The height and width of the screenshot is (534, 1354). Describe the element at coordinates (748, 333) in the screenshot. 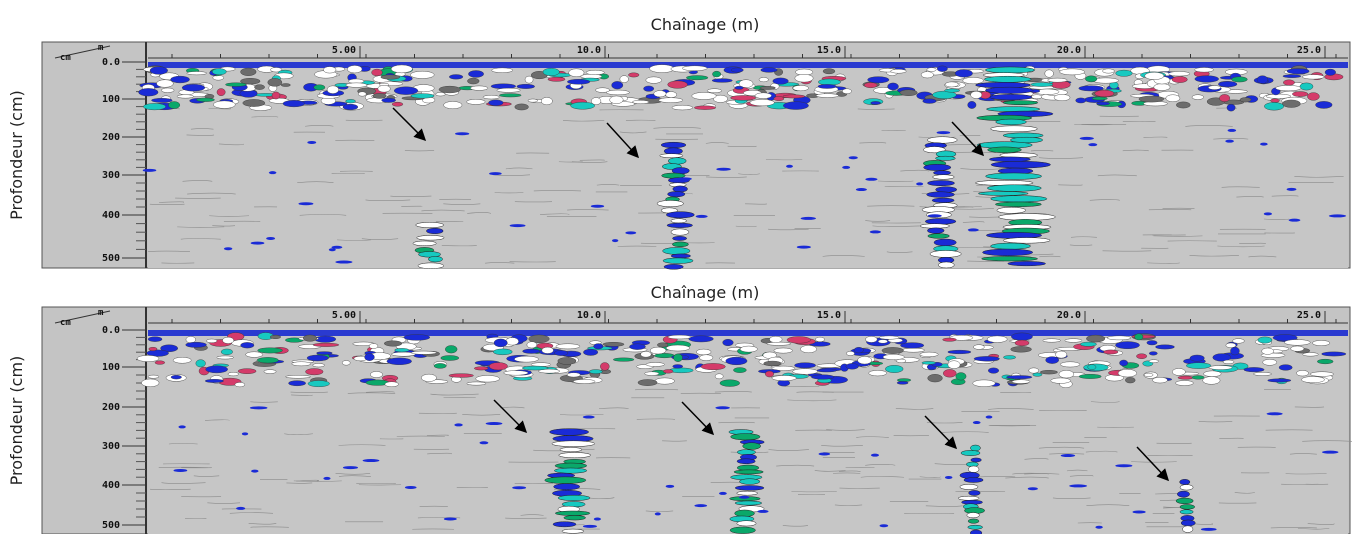

I see `surface-band` at that location.